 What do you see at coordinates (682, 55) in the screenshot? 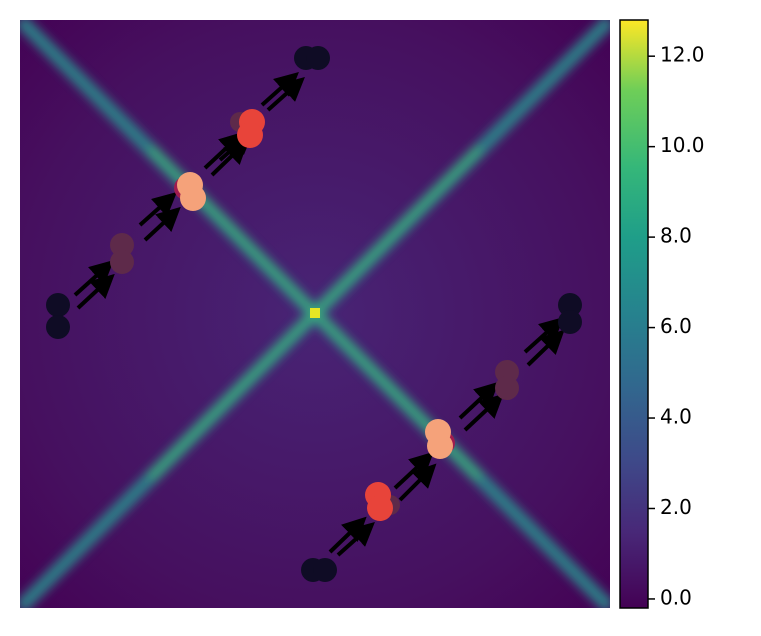
I see `colorbar-tick-label: 12.0` at bounding box center [682, 55].